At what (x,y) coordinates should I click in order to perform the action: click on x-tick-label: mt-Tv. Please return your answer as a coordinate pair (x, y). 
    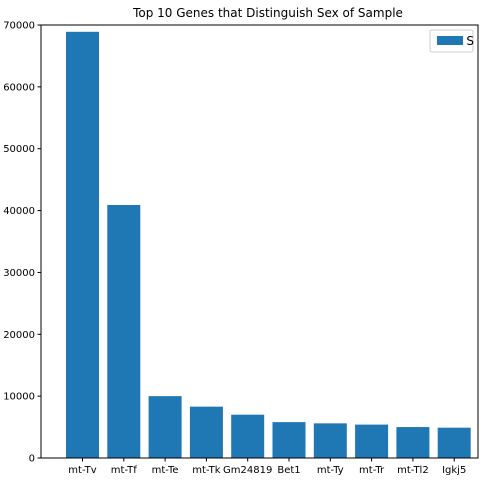
    Looking at the image, I should click on (82, 470).